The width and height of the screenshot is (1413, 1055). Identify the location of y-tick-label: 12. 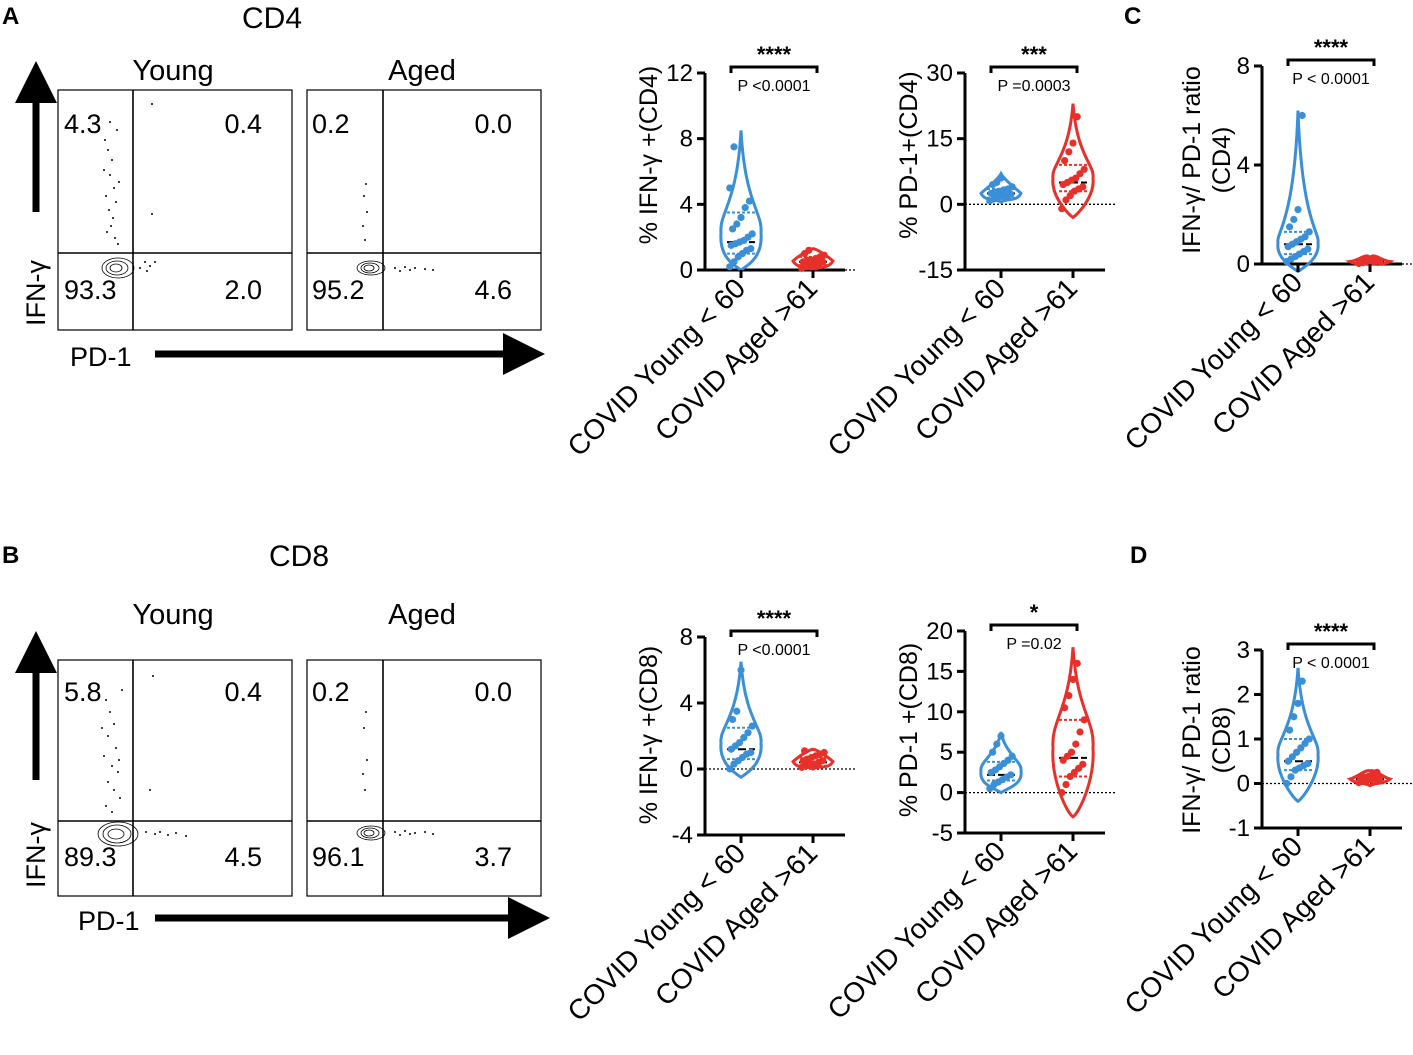
(679, 73).